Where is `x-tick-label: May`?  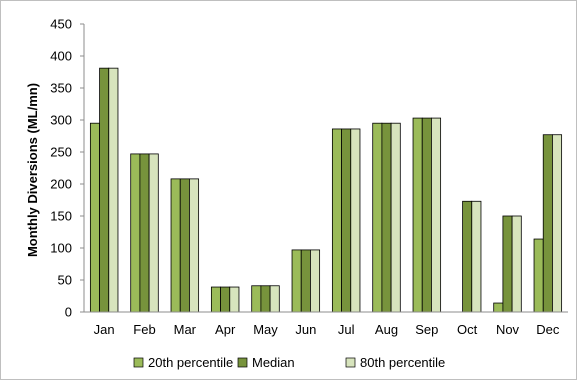
x-tick-label: May is located at coordinates (265, 329).